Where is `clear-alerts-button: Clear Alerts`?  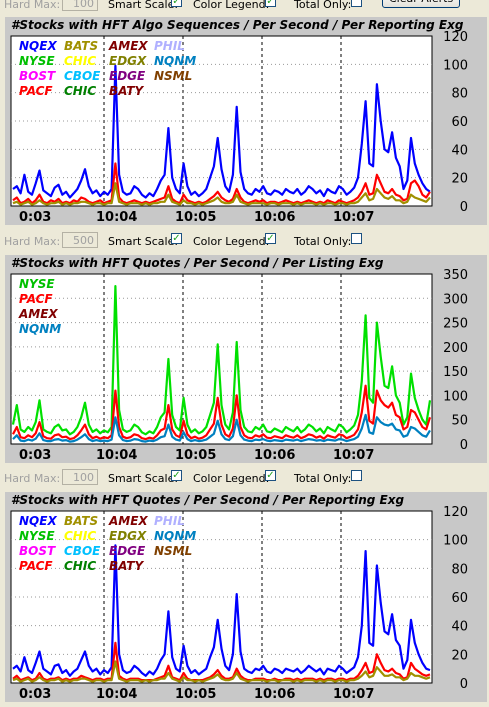 clear-alerts-button: Clear Alerts is located at coordinates (421, 4).